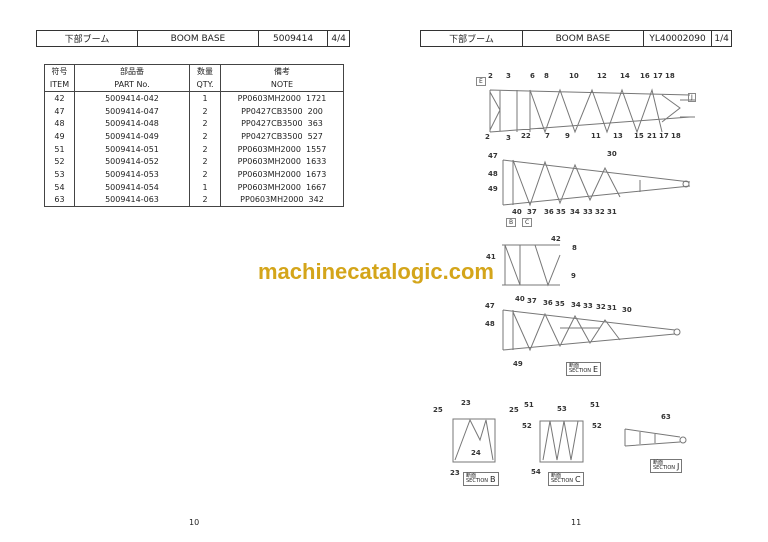  What do you see at coordinates (655, 437) in the screenshot?
I see `section-j-drawing` at bounding box center [655, 437].